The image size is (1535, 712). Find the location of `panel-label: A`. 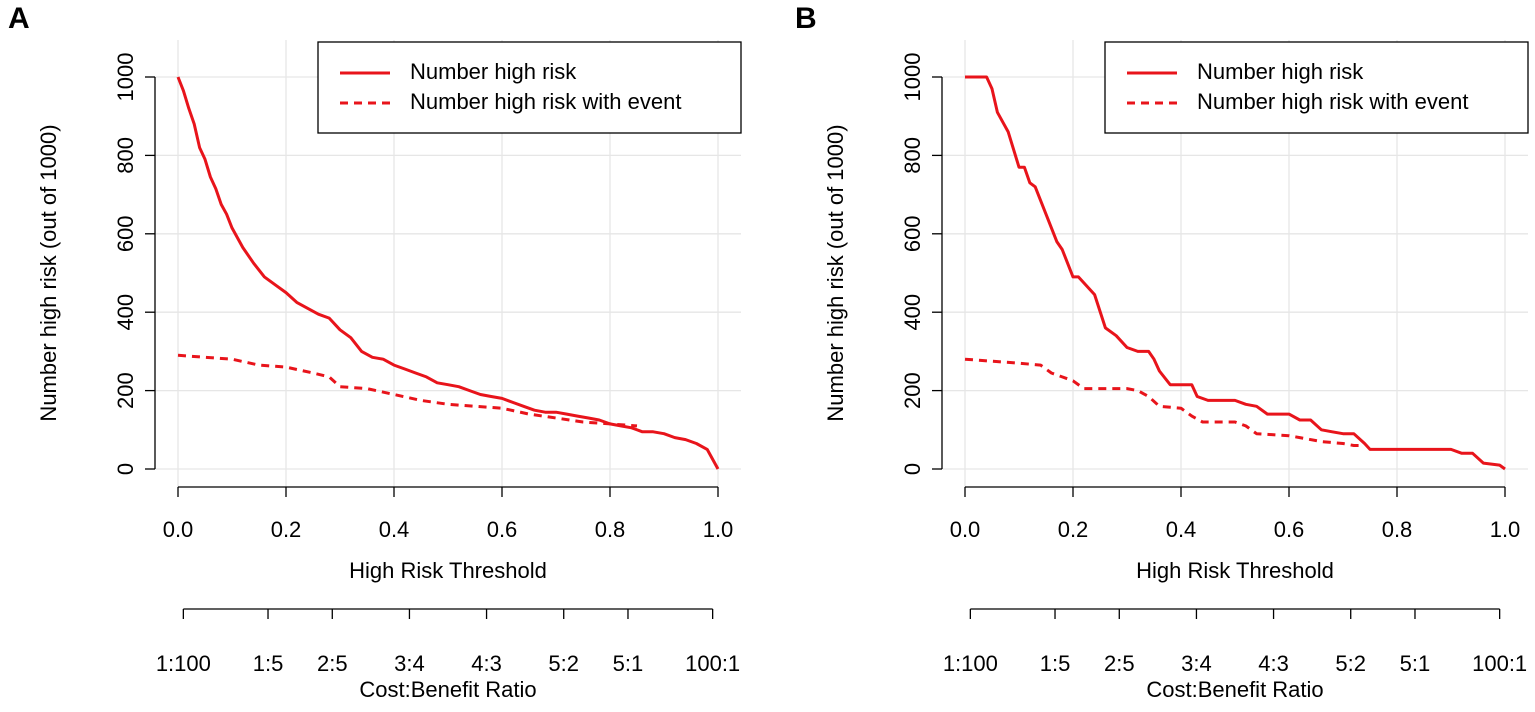

panel-label: A is located at coordinates (19, 18).